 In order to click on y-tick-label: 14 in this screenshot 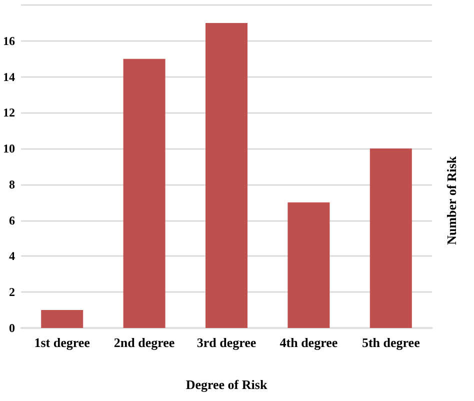, I will do `click(9, 77)`.